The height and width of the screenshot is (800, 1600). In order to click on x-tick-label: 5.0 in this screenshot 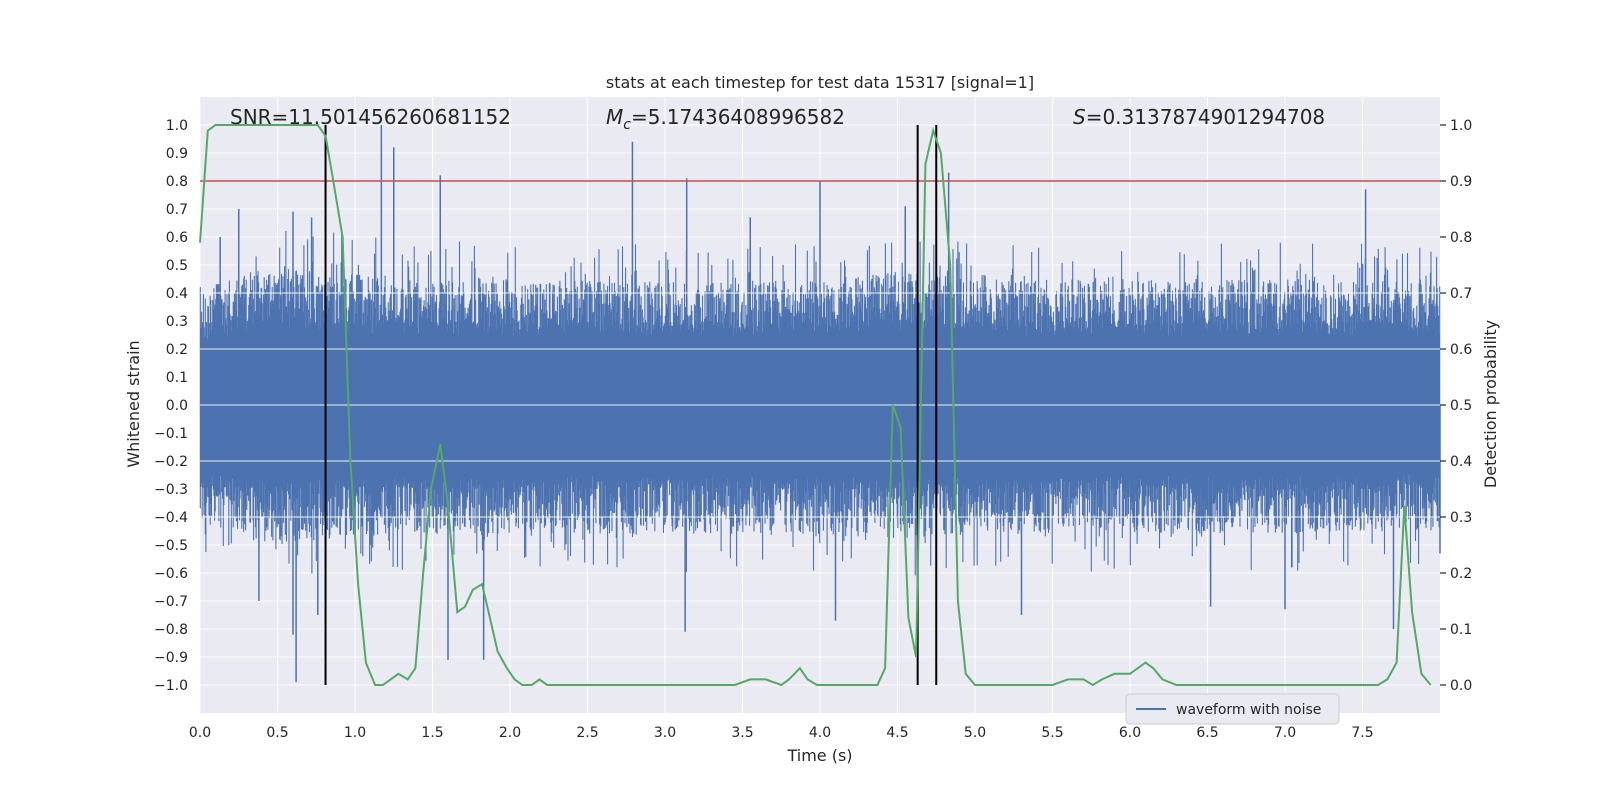, I will do `click(975, 733)`.